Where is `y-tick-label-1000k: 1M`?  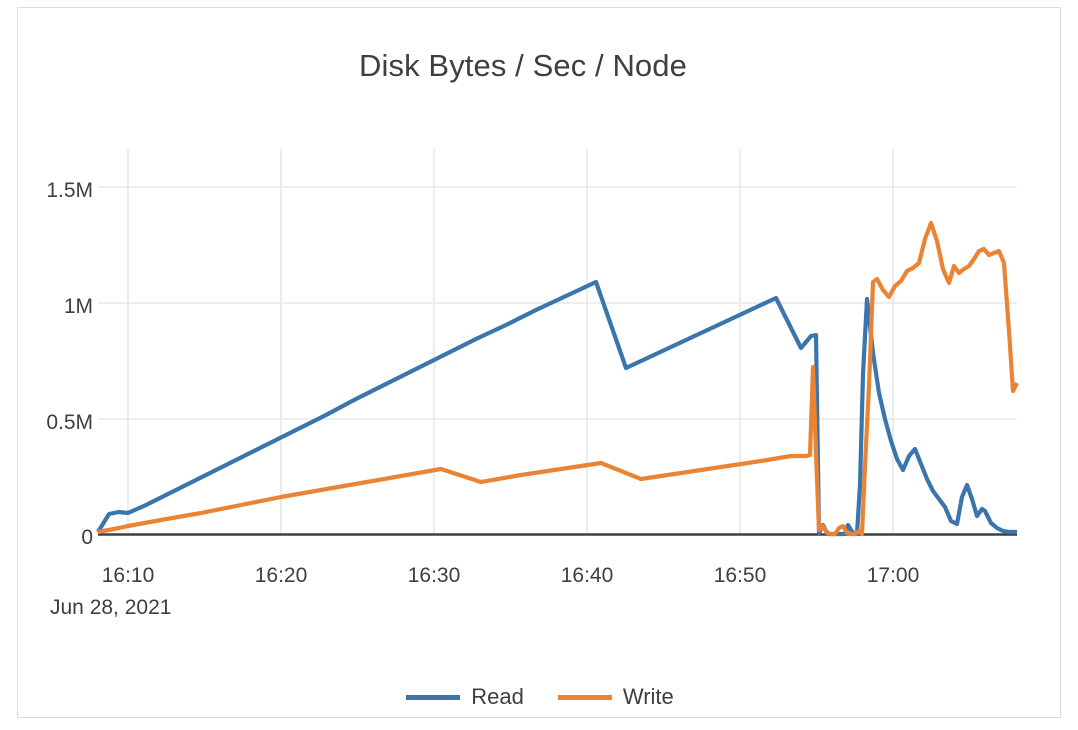
y-tick-label-1000k: 1M is located at coordinates (78, 306).